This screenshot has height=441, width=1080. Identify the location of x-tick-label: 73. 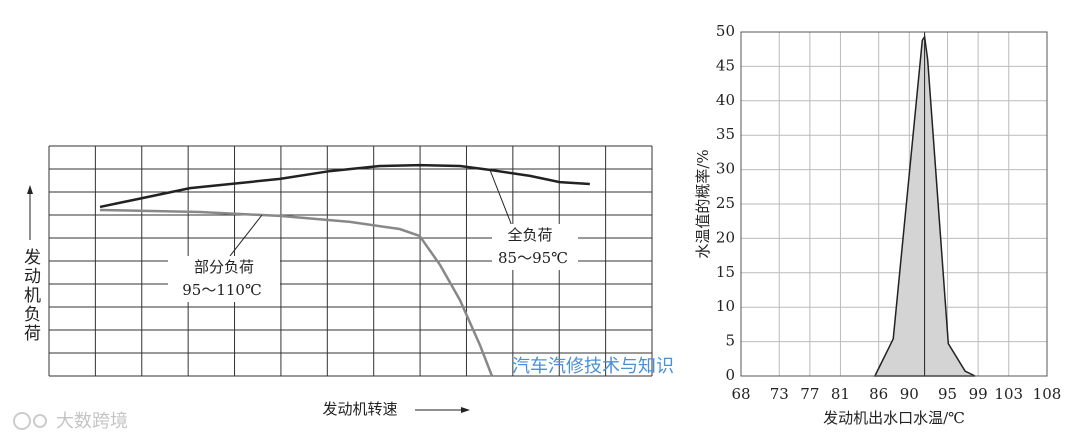
(779, 394).